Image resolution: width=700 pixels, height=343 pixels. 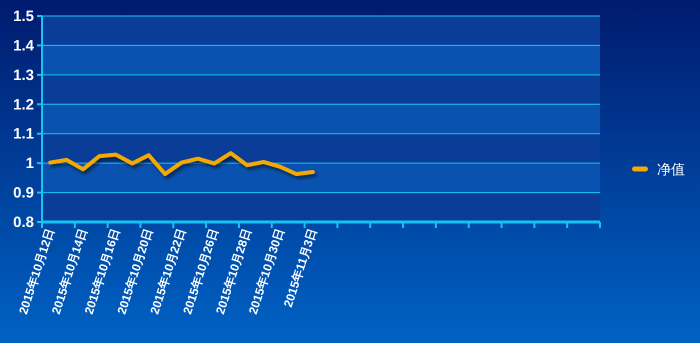 I want to click on y-tick-label: 1.3, so click(x=23, y=75).